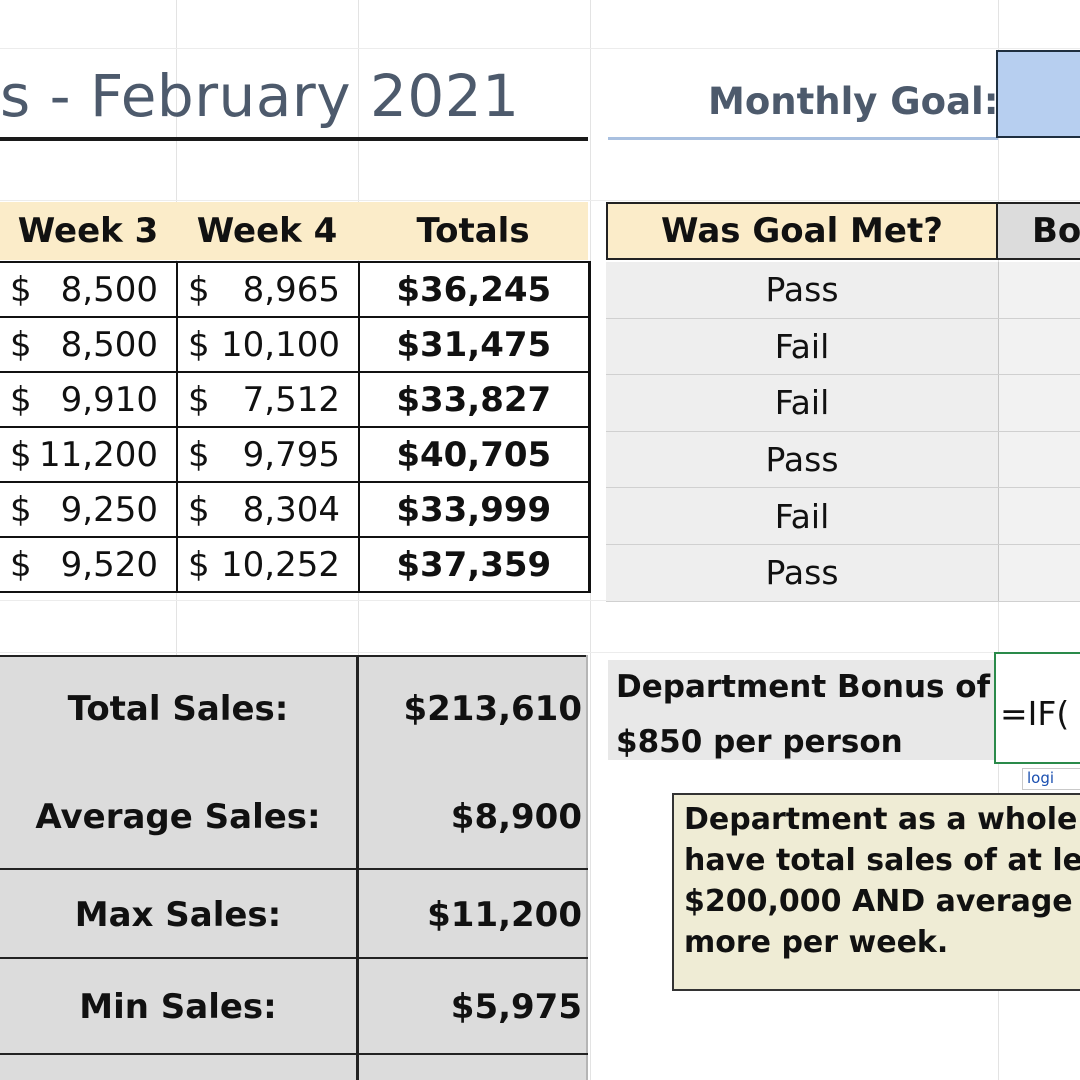 The width and height of the screenshot is (1080, 1080). I want to click on week4-cell: $10,100, so click(268, 344).